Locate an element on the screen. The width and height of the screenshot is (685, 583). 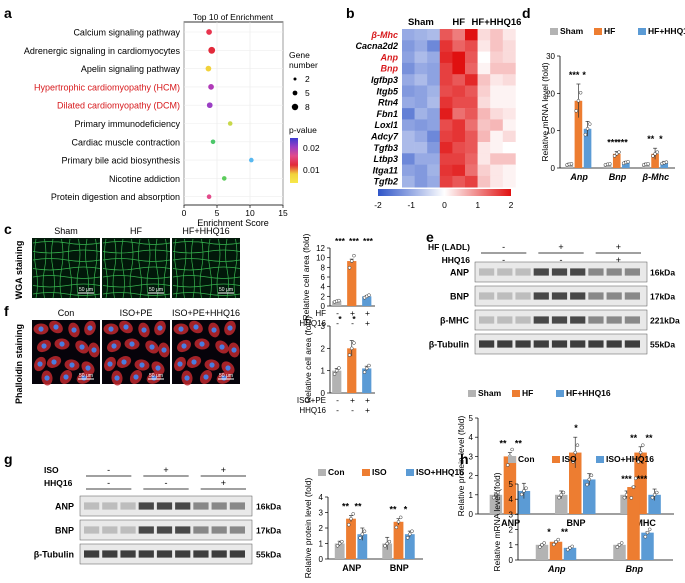
c-data-point is located at coordinates (339, 300).